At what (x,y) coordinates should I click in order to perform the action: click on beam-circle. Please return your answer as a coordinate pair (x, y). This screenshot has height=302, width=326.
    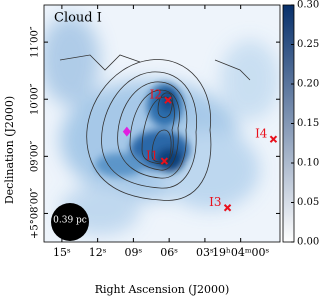
    Looking at the image, I should click on (70, 222).